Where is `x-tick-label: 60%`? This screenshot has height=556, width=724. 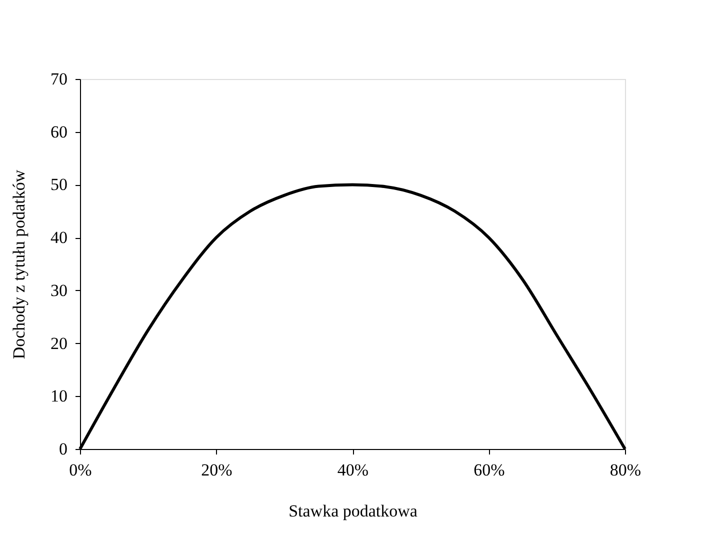
x-tick-label: 60% is located at coordinates (489, 470).